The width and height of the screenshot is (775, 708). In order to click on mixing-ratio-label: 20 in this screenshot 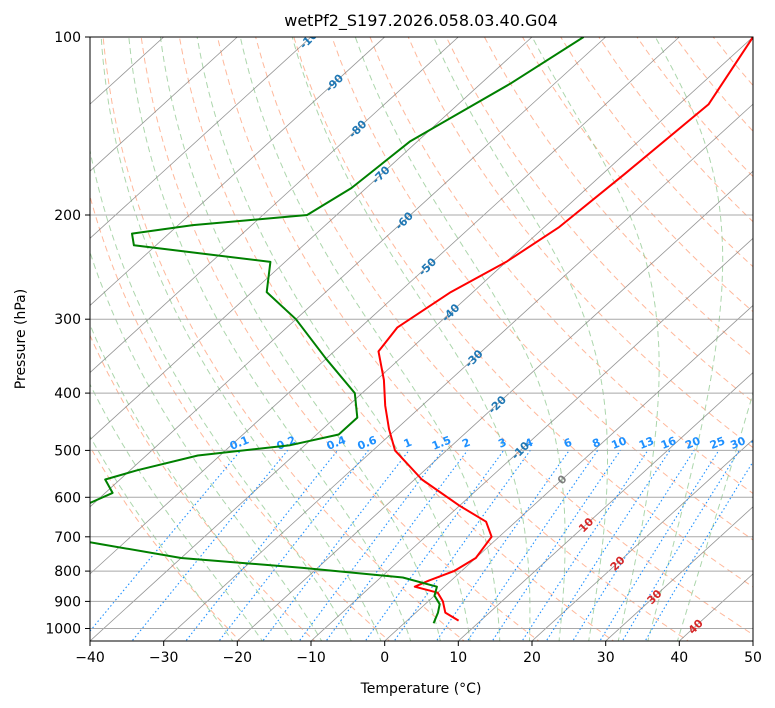, I will do `click(692, 443)`.